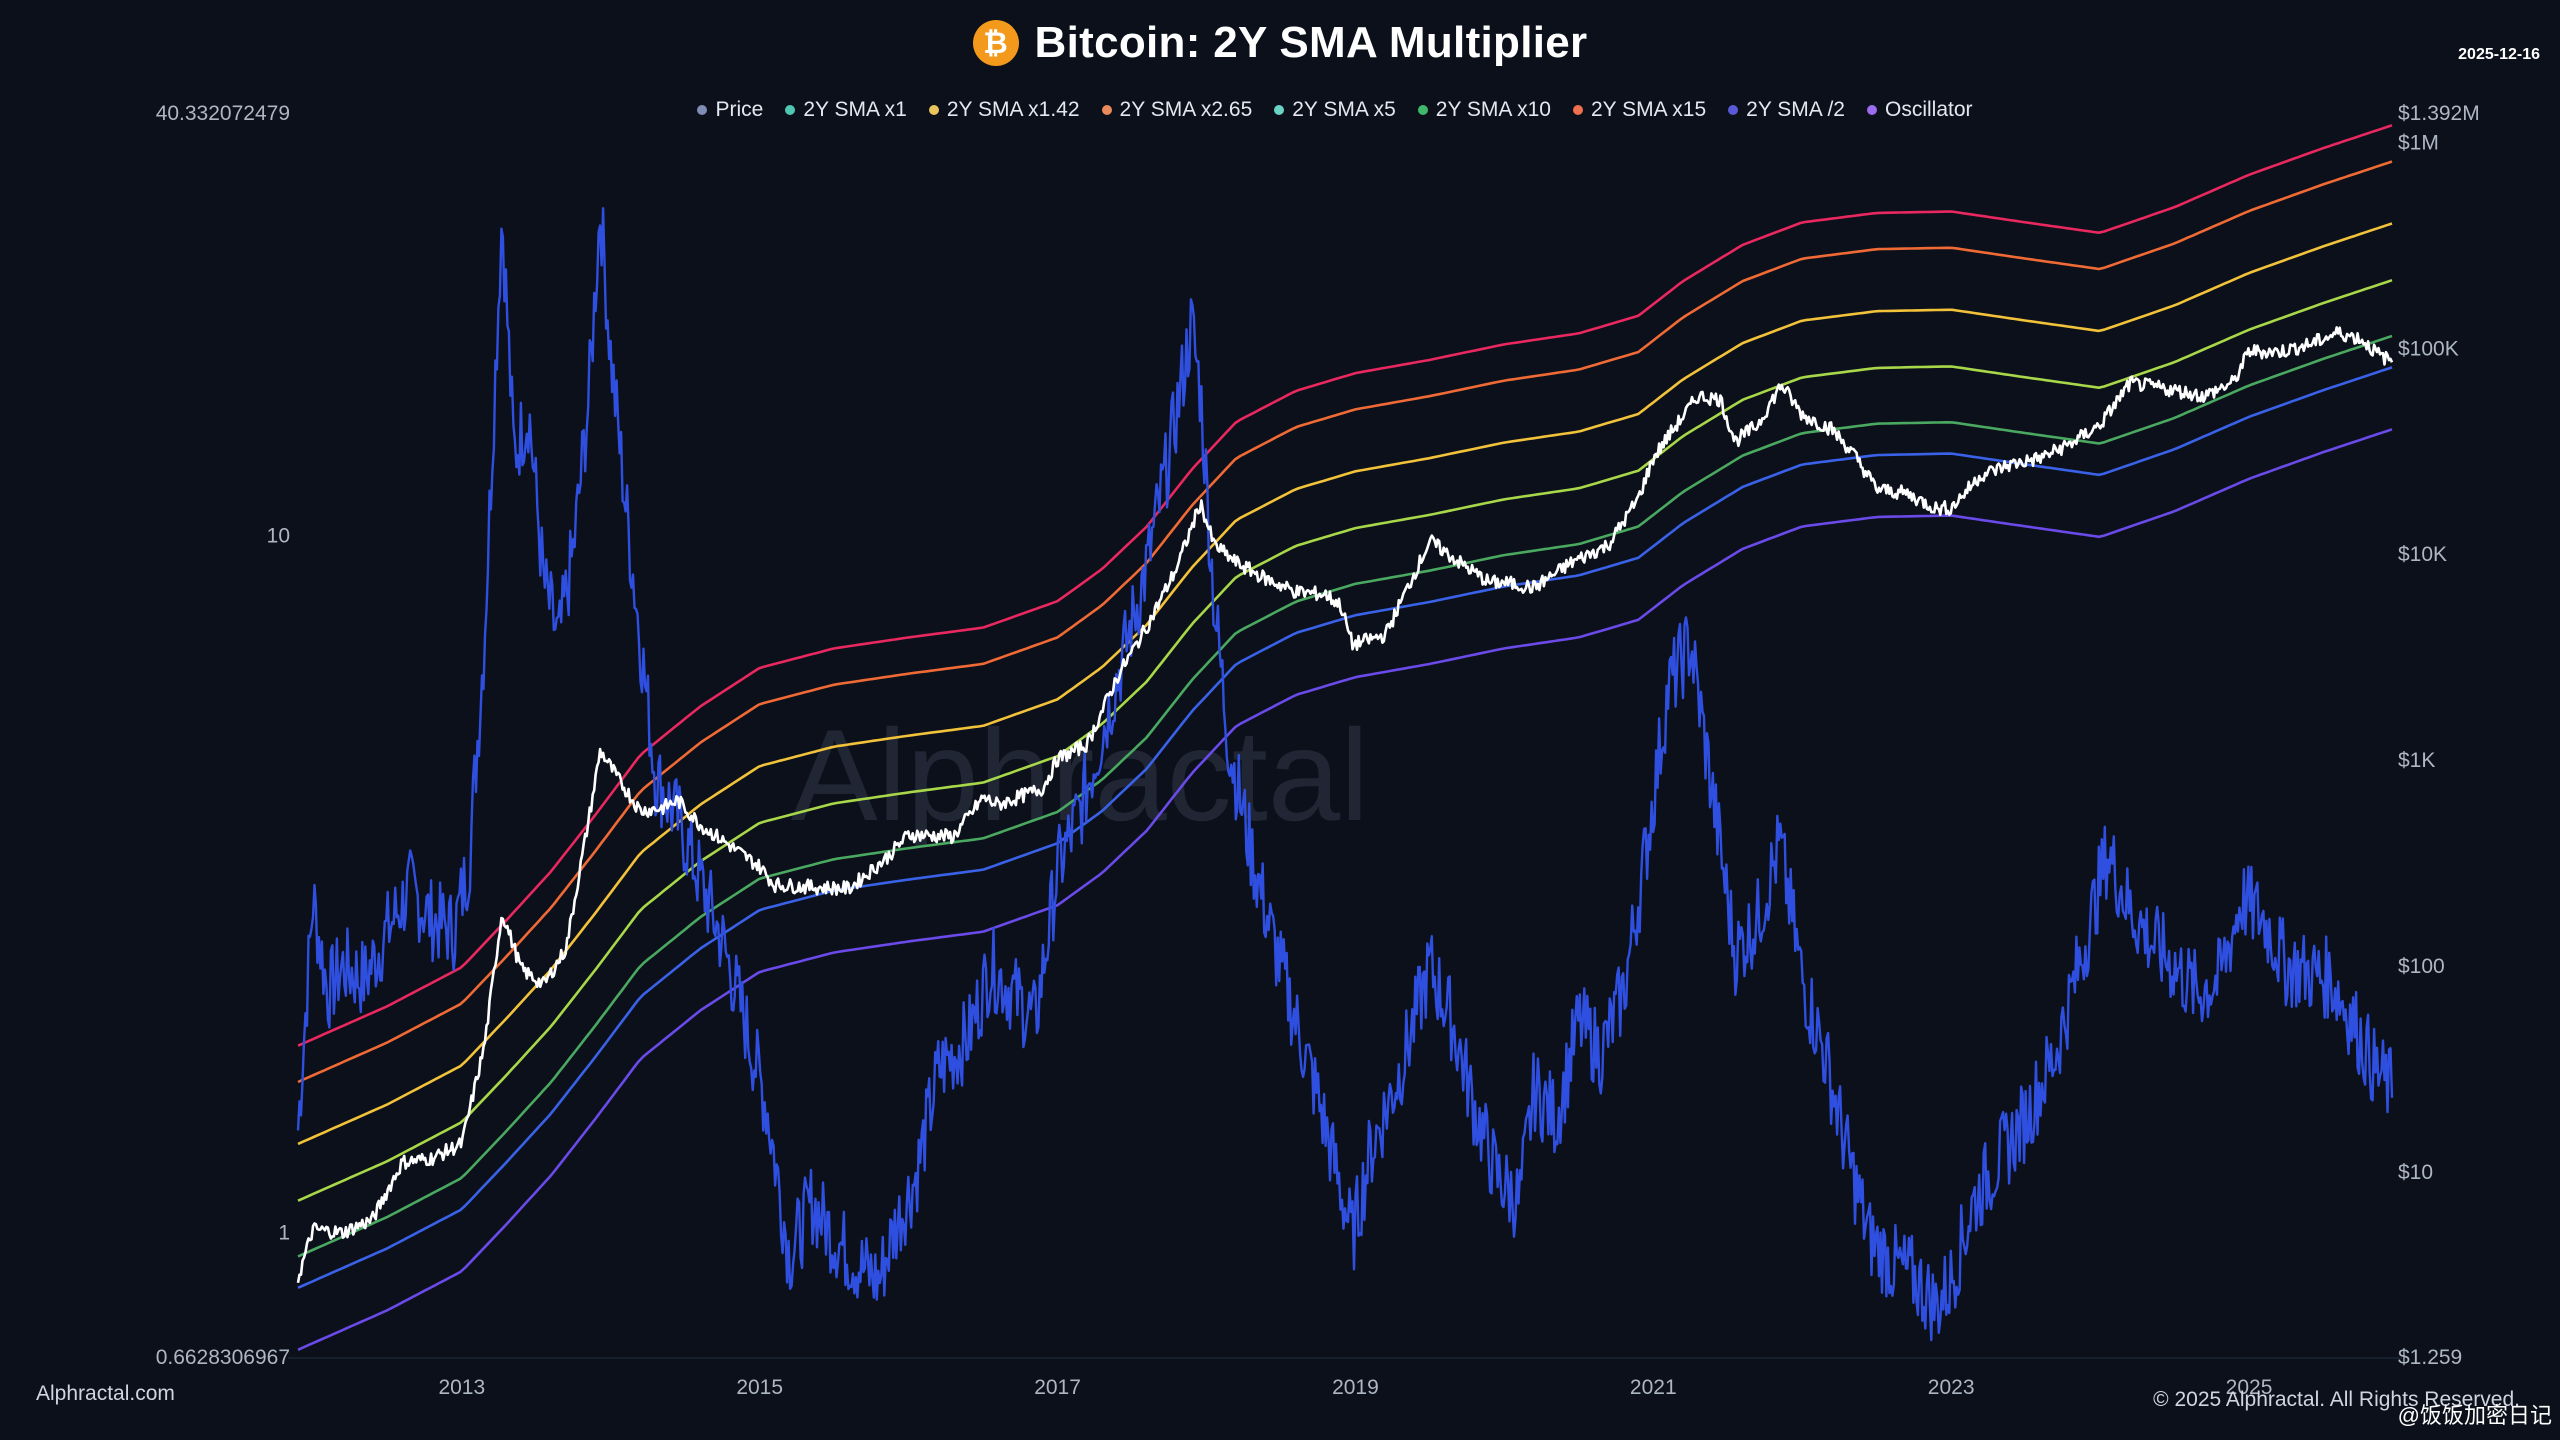 The image size is (2560, 1440). I want to click on footer-user: @饭饭加密日记, so click(2474, 1415).